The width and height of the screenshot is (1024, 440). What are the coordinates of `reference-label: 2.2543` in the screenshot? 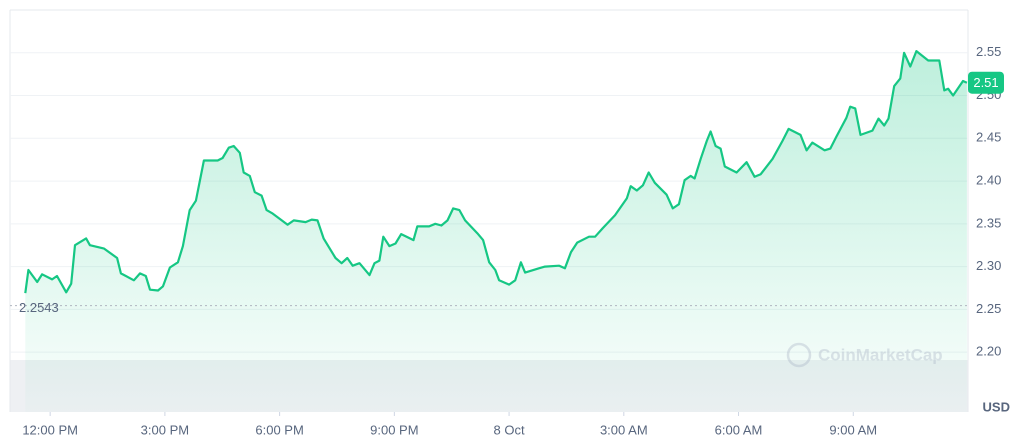 It's located at (39, 307).